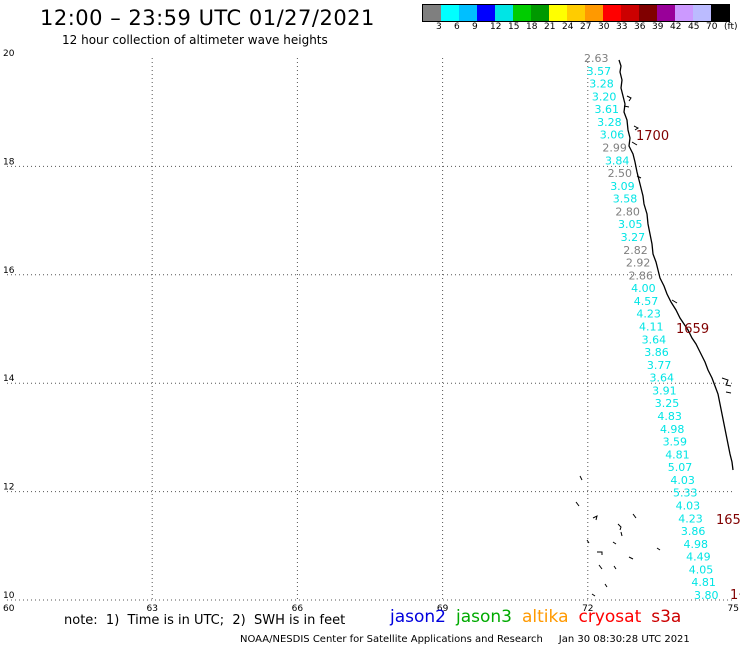 This screenshot has height=650, width=740. What do you see at coordinates (694, 27) in the screenshot?
I see `color-scale-label: 45` at bounding box center [694, 27].